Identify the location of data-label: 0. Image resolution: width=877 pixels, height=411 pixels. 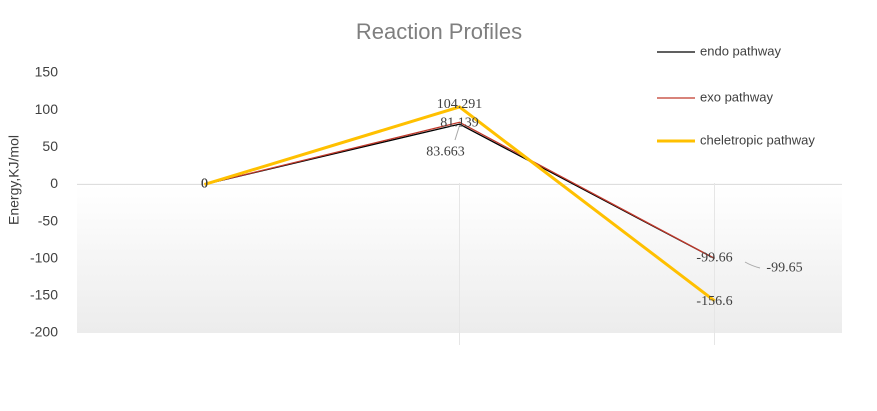
(204, 184).